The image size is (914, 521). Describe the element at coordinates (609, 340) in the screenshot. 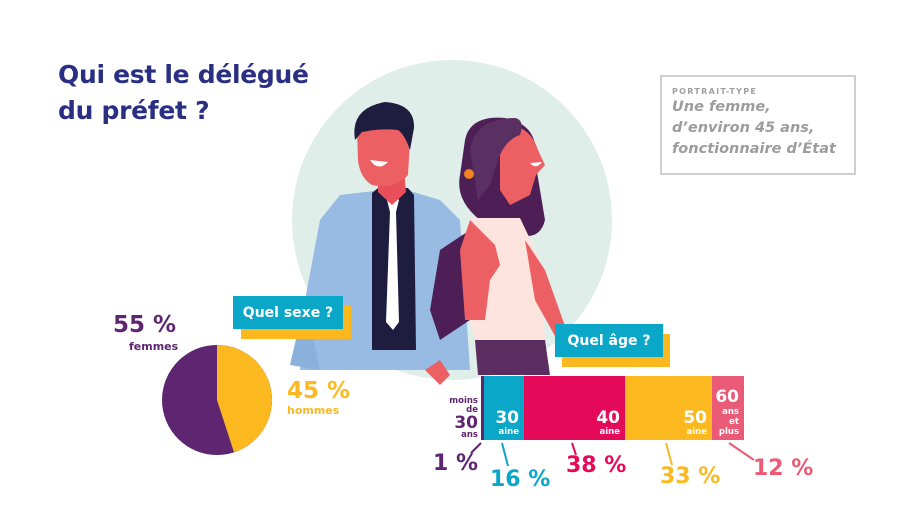

I see `age-question-label: Quel âge ?` at that location.